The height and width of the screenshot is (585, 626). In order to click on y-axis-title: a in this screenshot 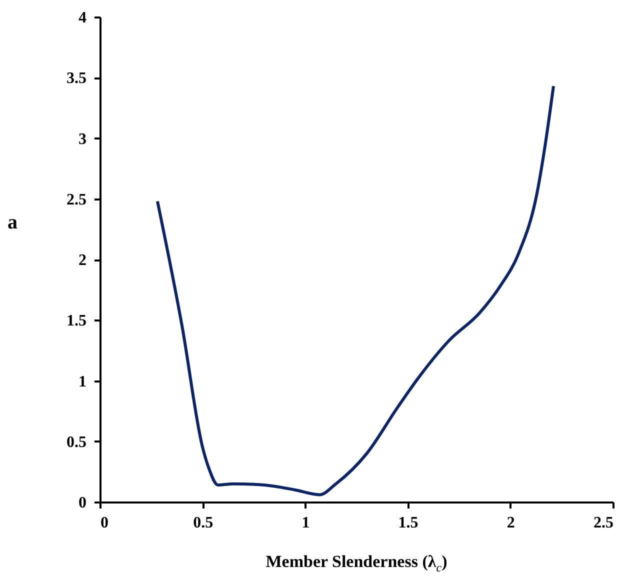, I will do `click(13, 223)`.